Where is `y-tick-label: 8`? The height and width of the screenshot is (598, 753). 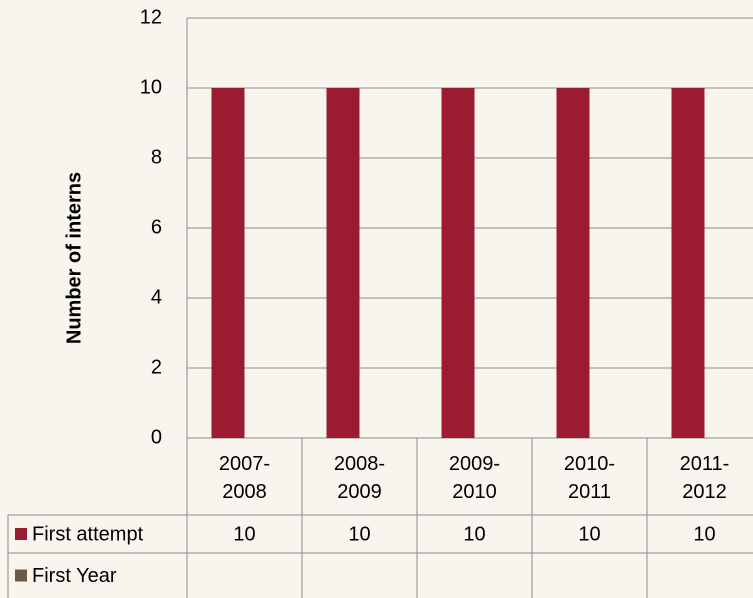
y-tick-label: 8 is located at coordinates (156, 157).